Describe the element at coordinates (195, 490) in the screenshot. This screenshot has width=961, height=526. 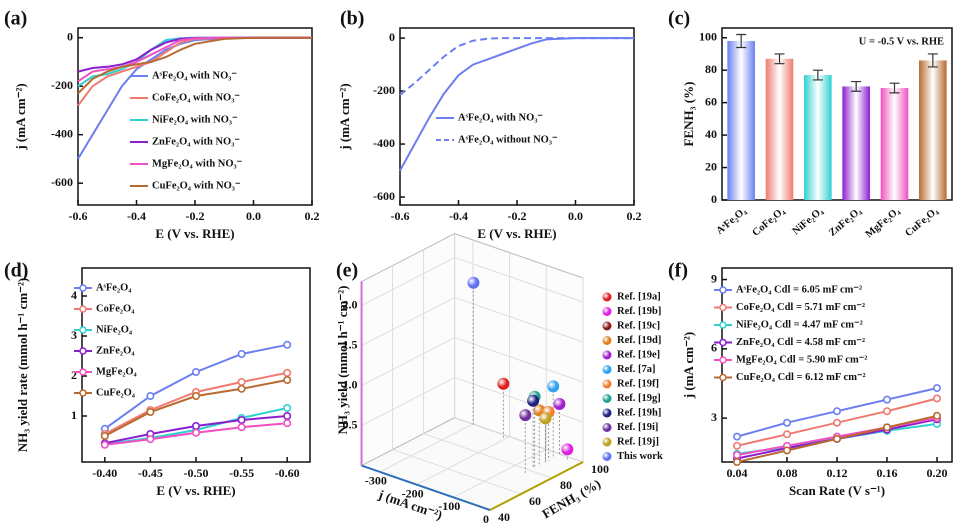
I see `x-axis-label: E (V vs. RHE)` at that location.